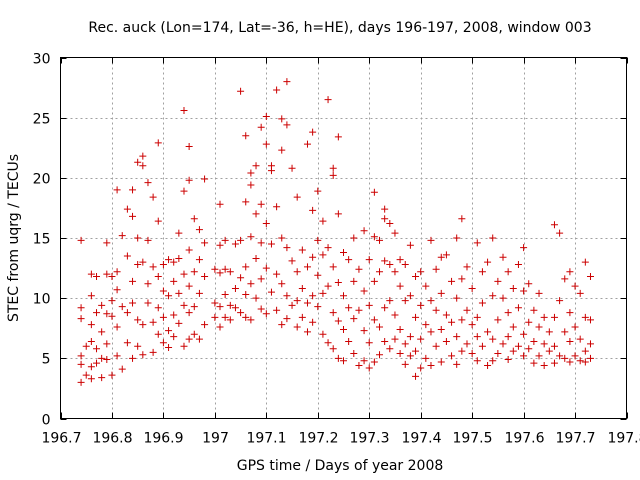 This screenshot has height=480, width=640. Describe the element at coordinates (42, 120) in the screenshot. I see `y-tick-label: 25` at that location.